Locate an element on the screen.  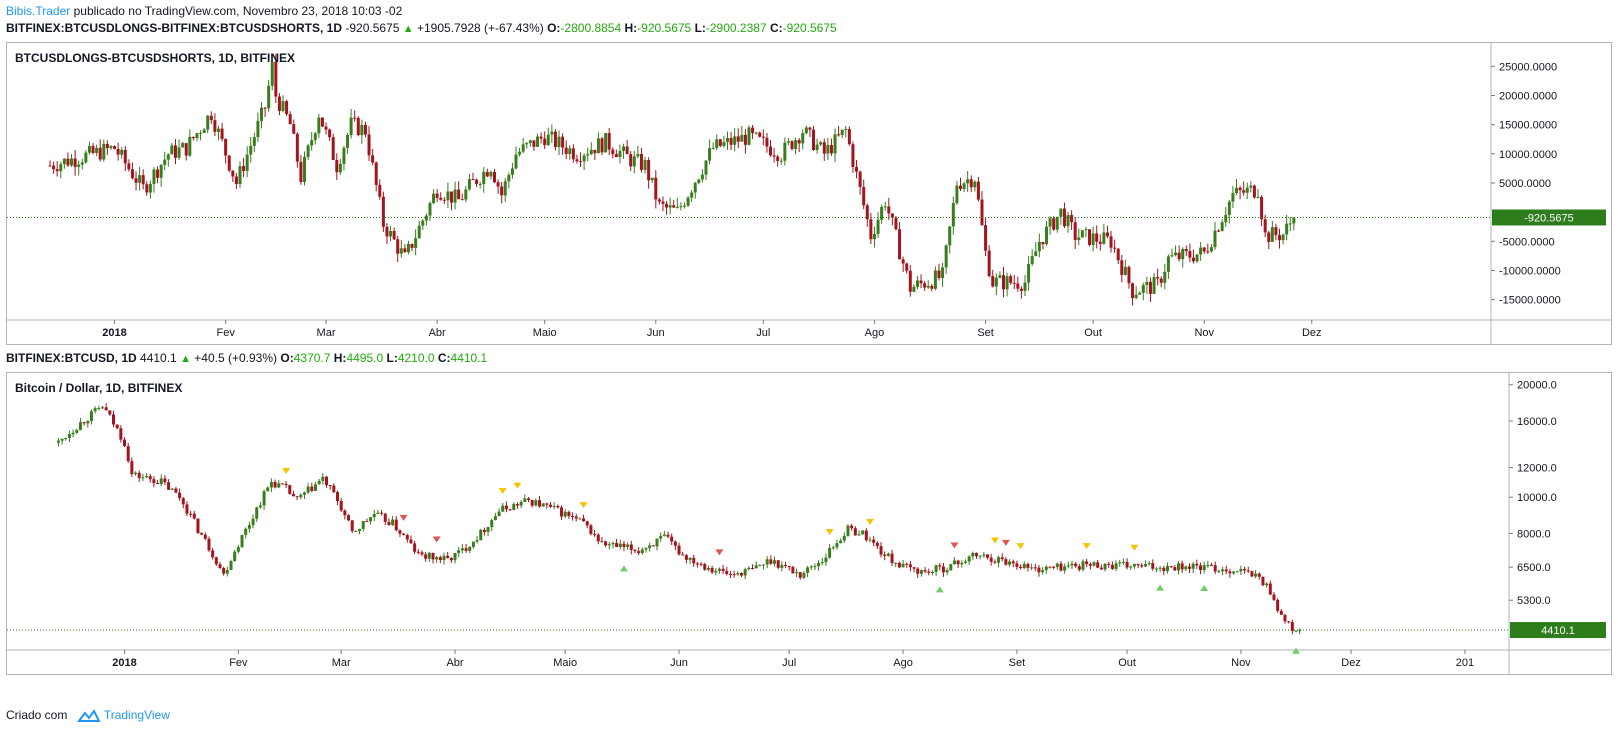
author-link: Bibis.Trader is located at coordinates (38, 11).